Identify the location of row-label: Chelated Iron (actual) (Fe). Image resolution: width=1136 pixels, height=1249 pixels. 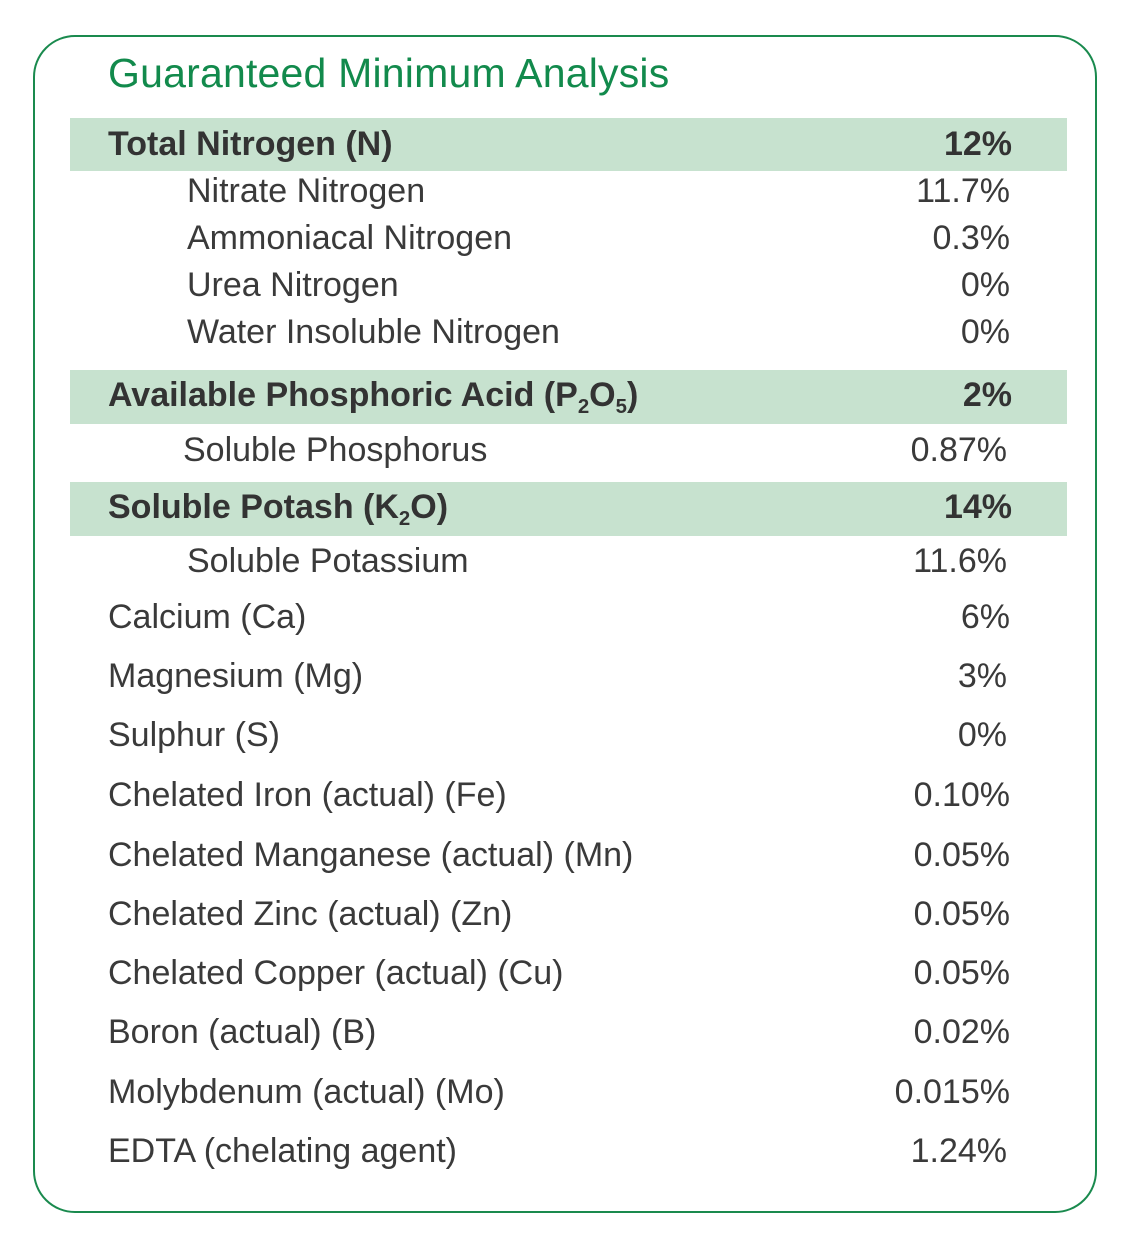
(307, 795).